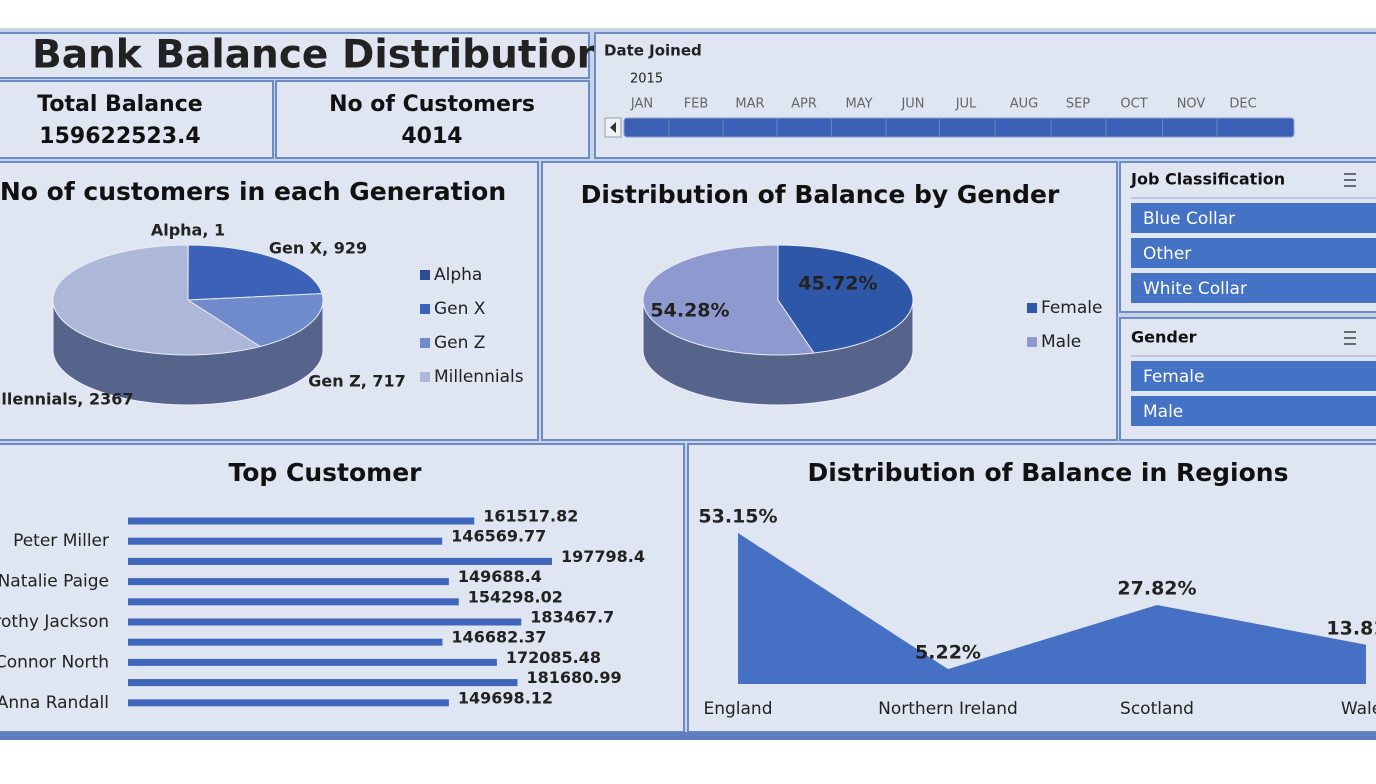 The image size is (1376, 784). I want to click on timeline-bar, so click(959, 127).